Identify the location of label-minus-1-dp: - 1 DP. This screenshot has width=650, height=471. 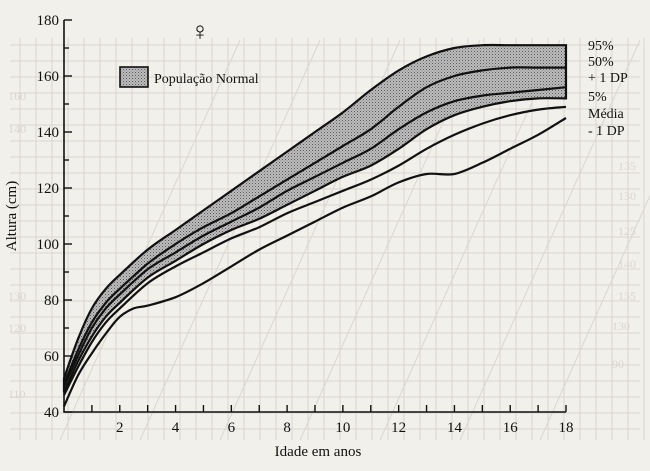
(606, 131).